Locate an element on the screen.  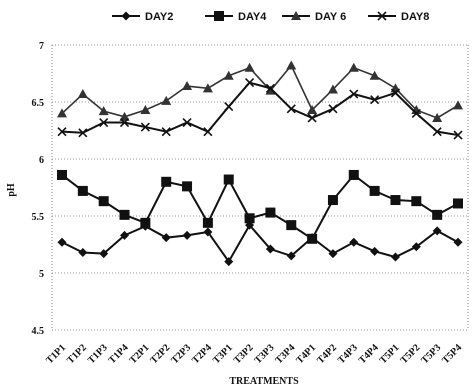
y-axis-label: pH is located at coordinates (11, 190).